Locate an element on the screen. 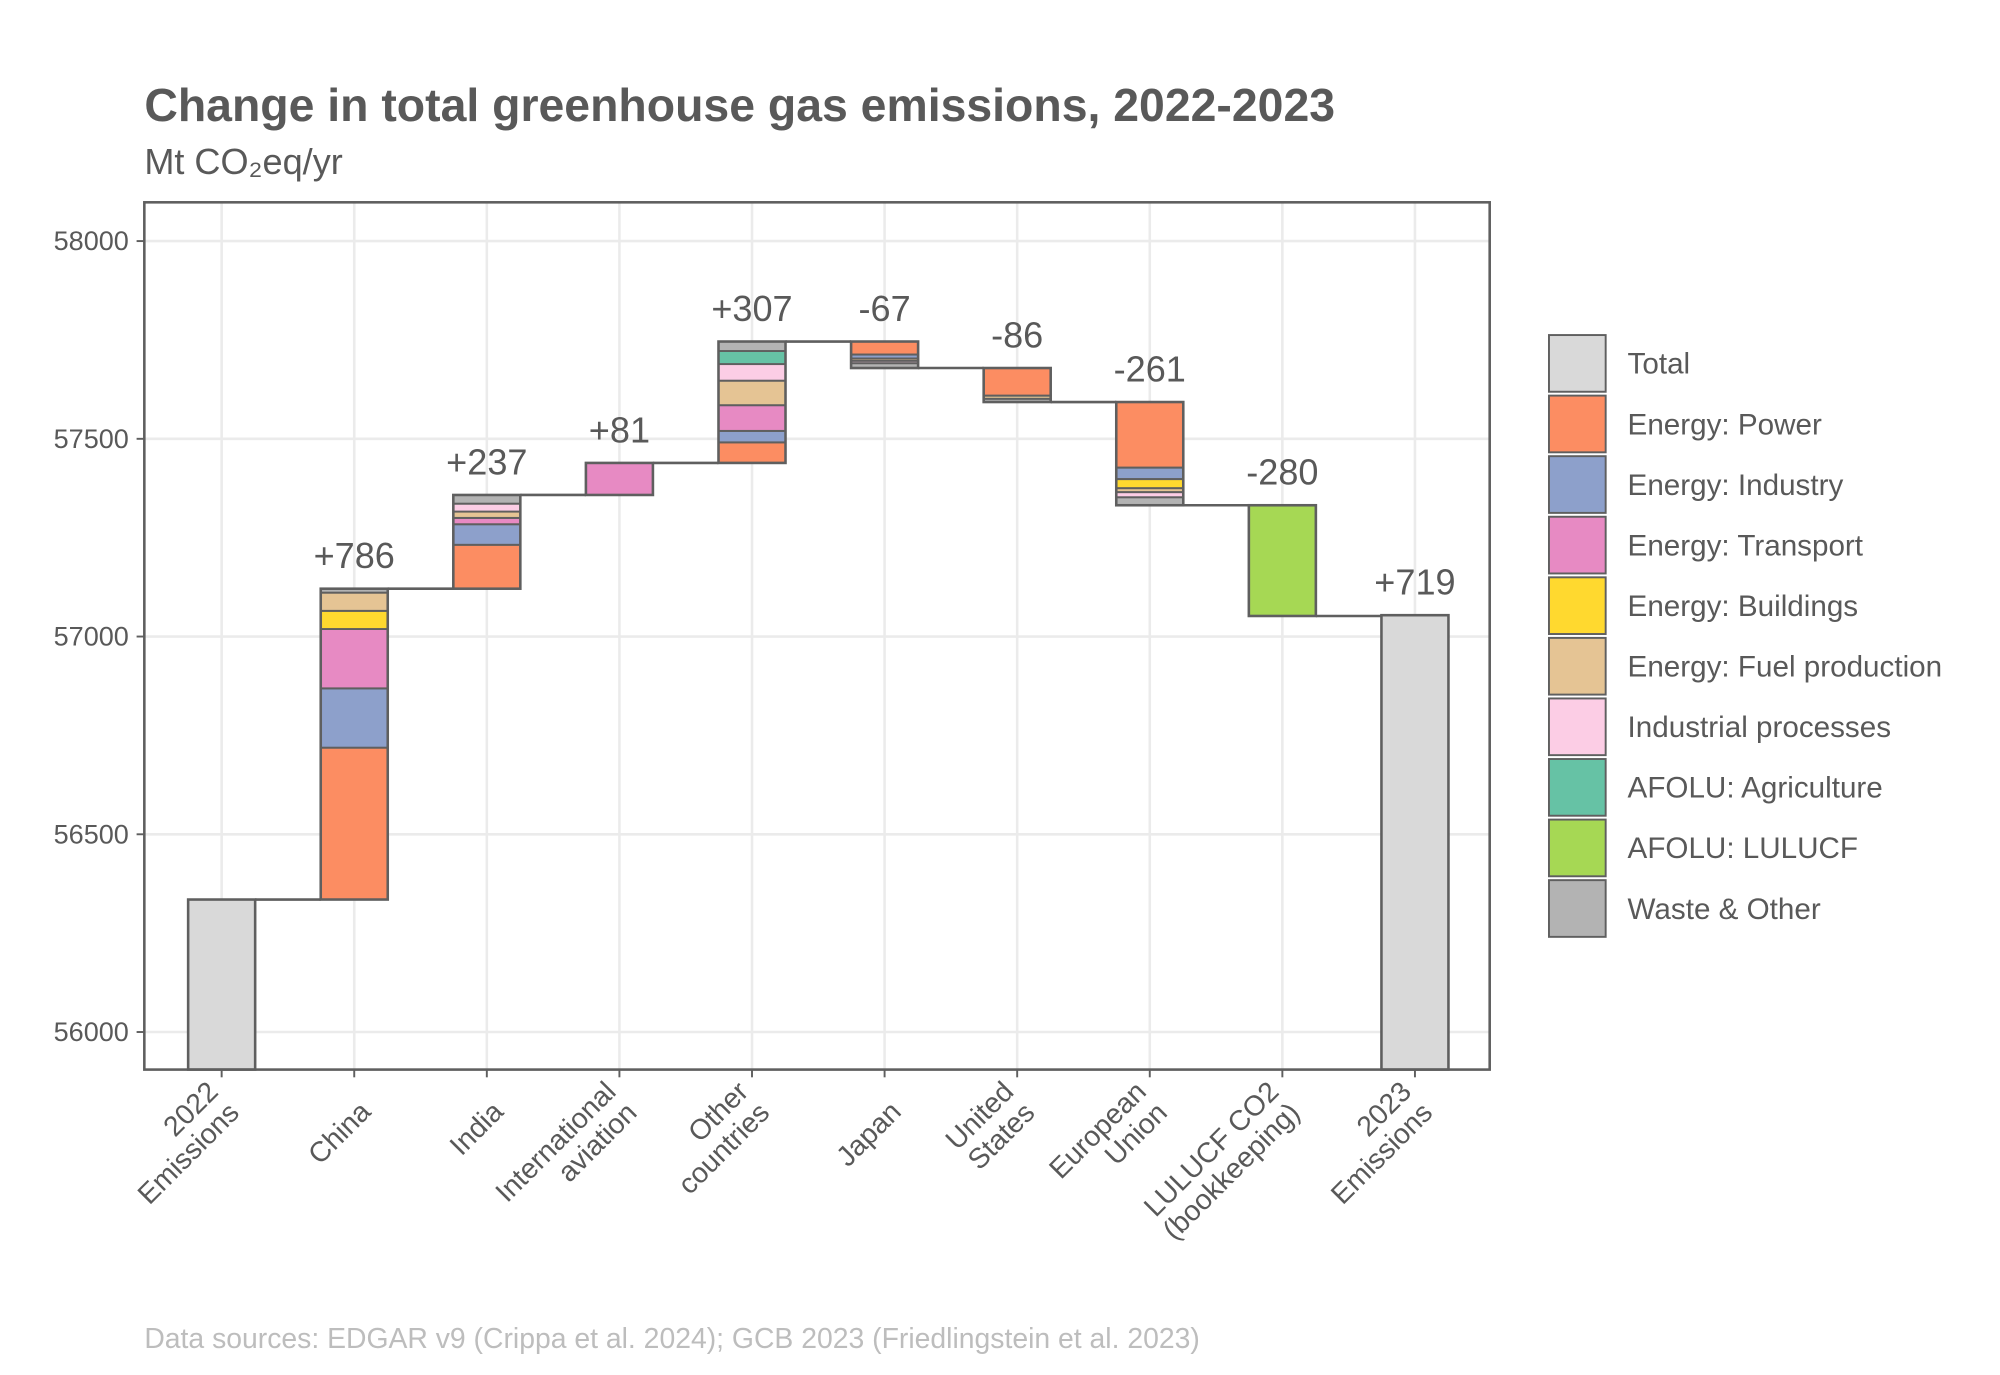  change-label: -280 is located at coordinates (1282, 472).